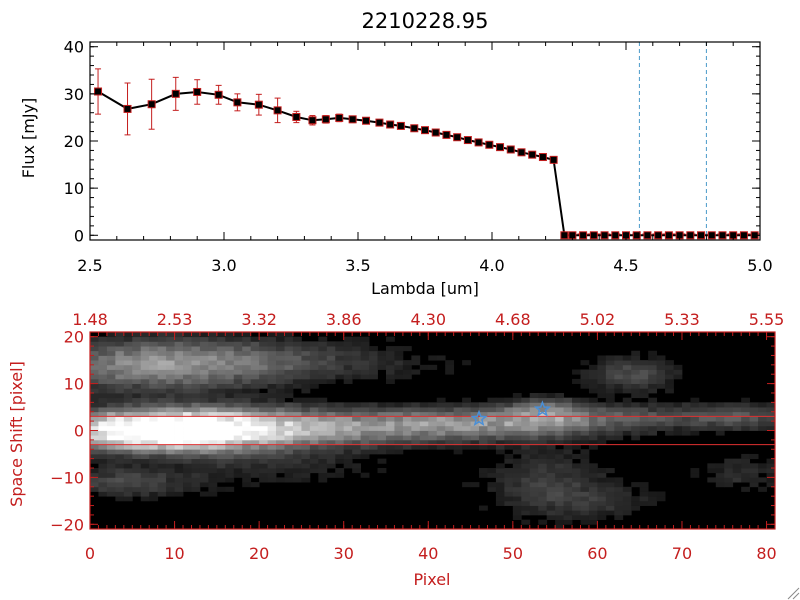  I want to click on pixel-tick-label: 30, so click(344, 553).